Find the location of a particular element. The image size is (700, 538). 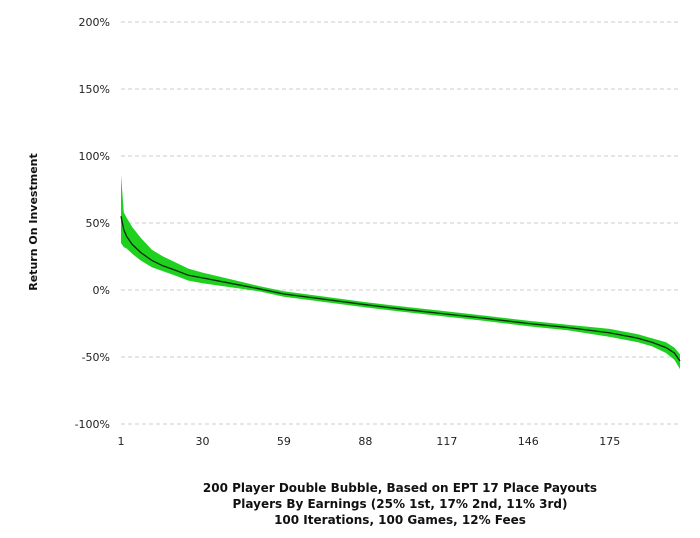

y-tick-labels: 200% 150% 100% 50% 0% -50% -100% is located at coordinates (92, 223).